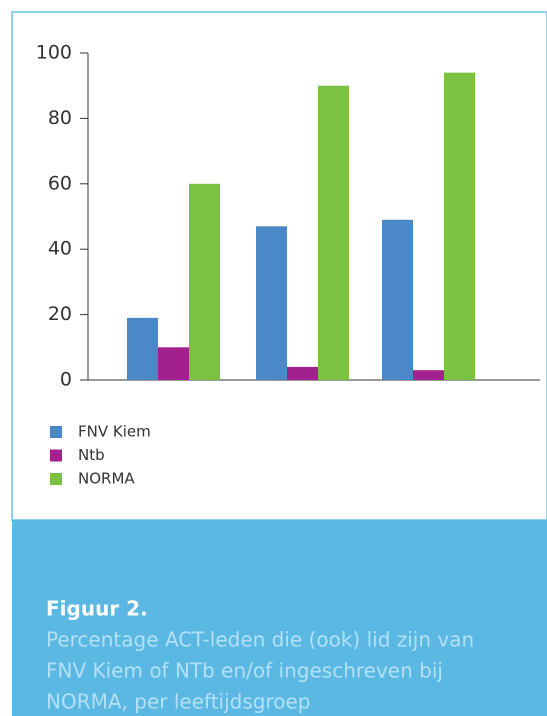 Image resolution: width=547 pixels, height=716 pixels. What do you see at coordinates (60, 249) in the screenshot?
I see `y-tick-label: 40` at bounding box center [60, 249].